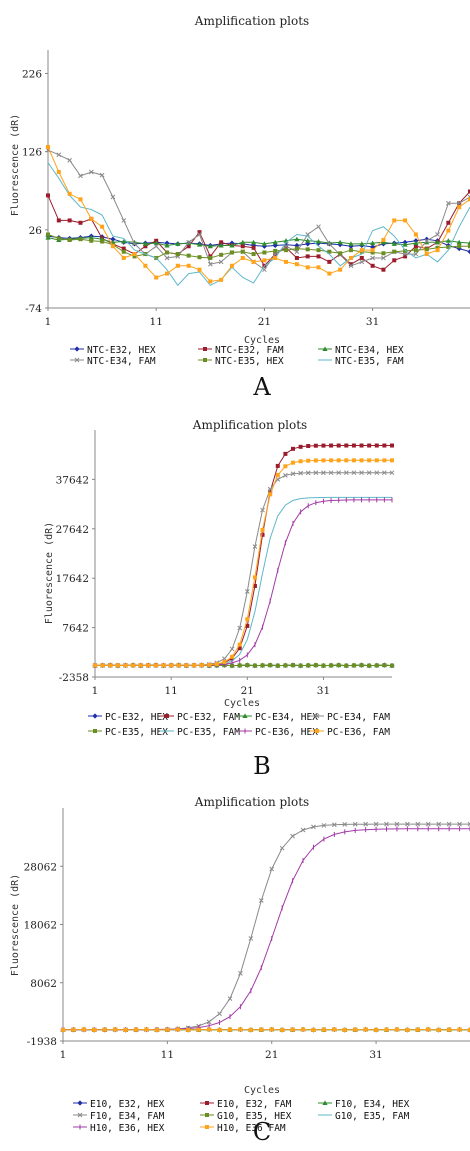  I want to click on legend-label: NTC-E35, FAM, so click(369, 361).